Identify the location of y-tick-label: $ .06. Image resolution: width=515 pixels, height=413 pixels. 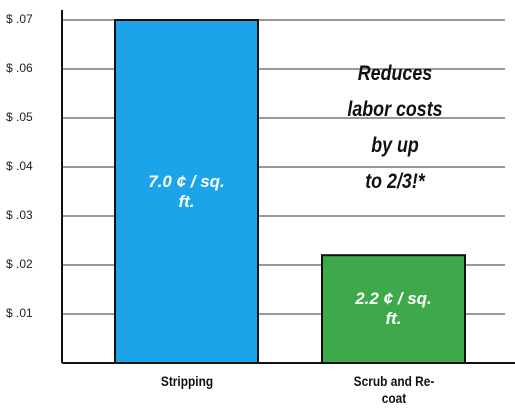
(19, 68).